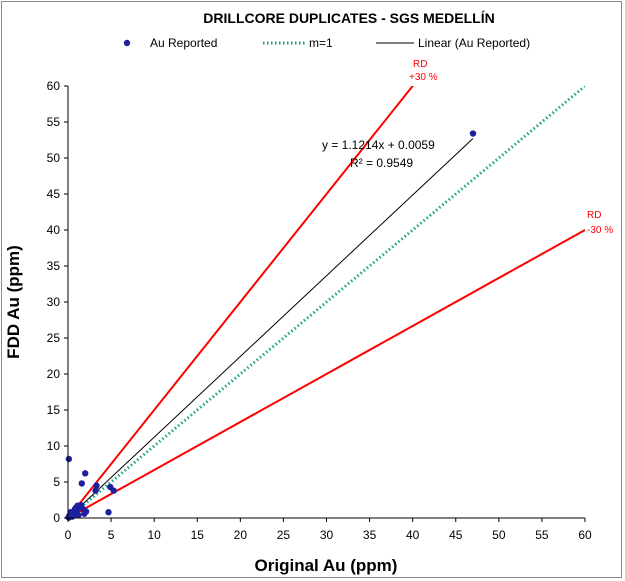 The width and height of the screenshot is (625, 581). I want to click on x-axis-title: Original Au (ppm), so click(326, 565).